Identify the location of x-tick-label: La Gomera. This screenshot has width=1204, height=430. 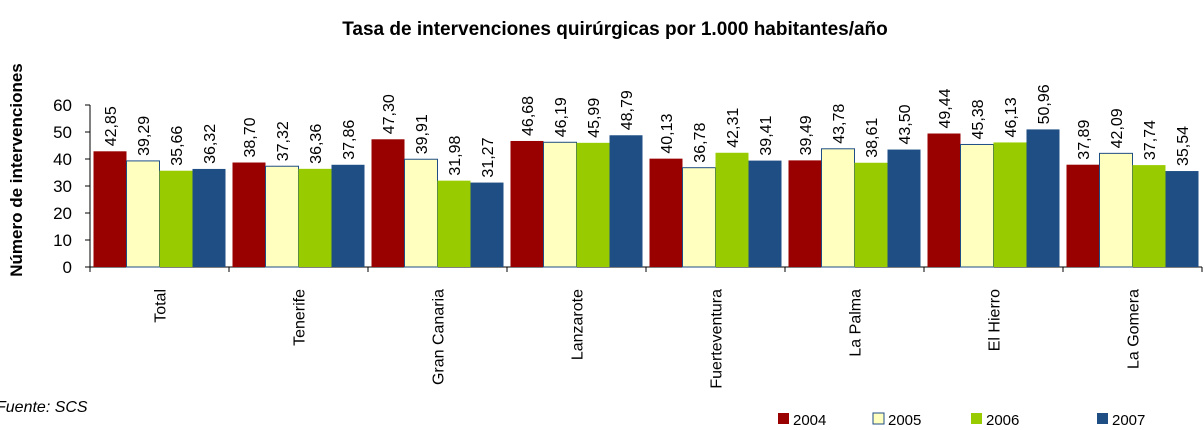
(1134, 329).